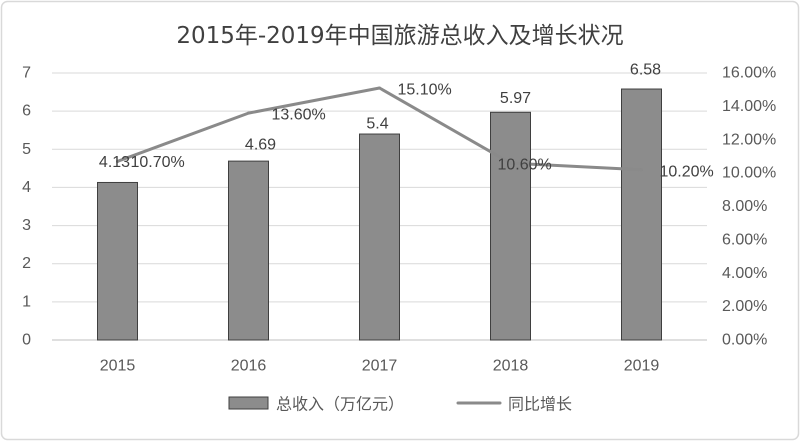 The height and width of the screenshot is (441, 800). What do you see at coordinates (744, 306) in the screenshot?
I see `right-axis-tick-label: 2.00%` at bounding box center [744, 306].